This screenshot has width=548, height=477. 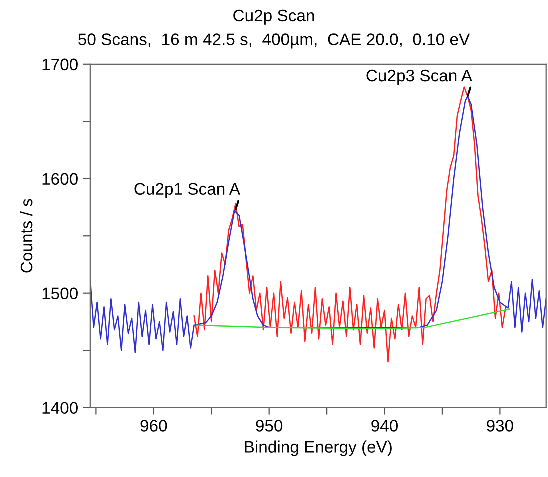 I want to click on x-tick-label: 950, so click(x=269, y=426).